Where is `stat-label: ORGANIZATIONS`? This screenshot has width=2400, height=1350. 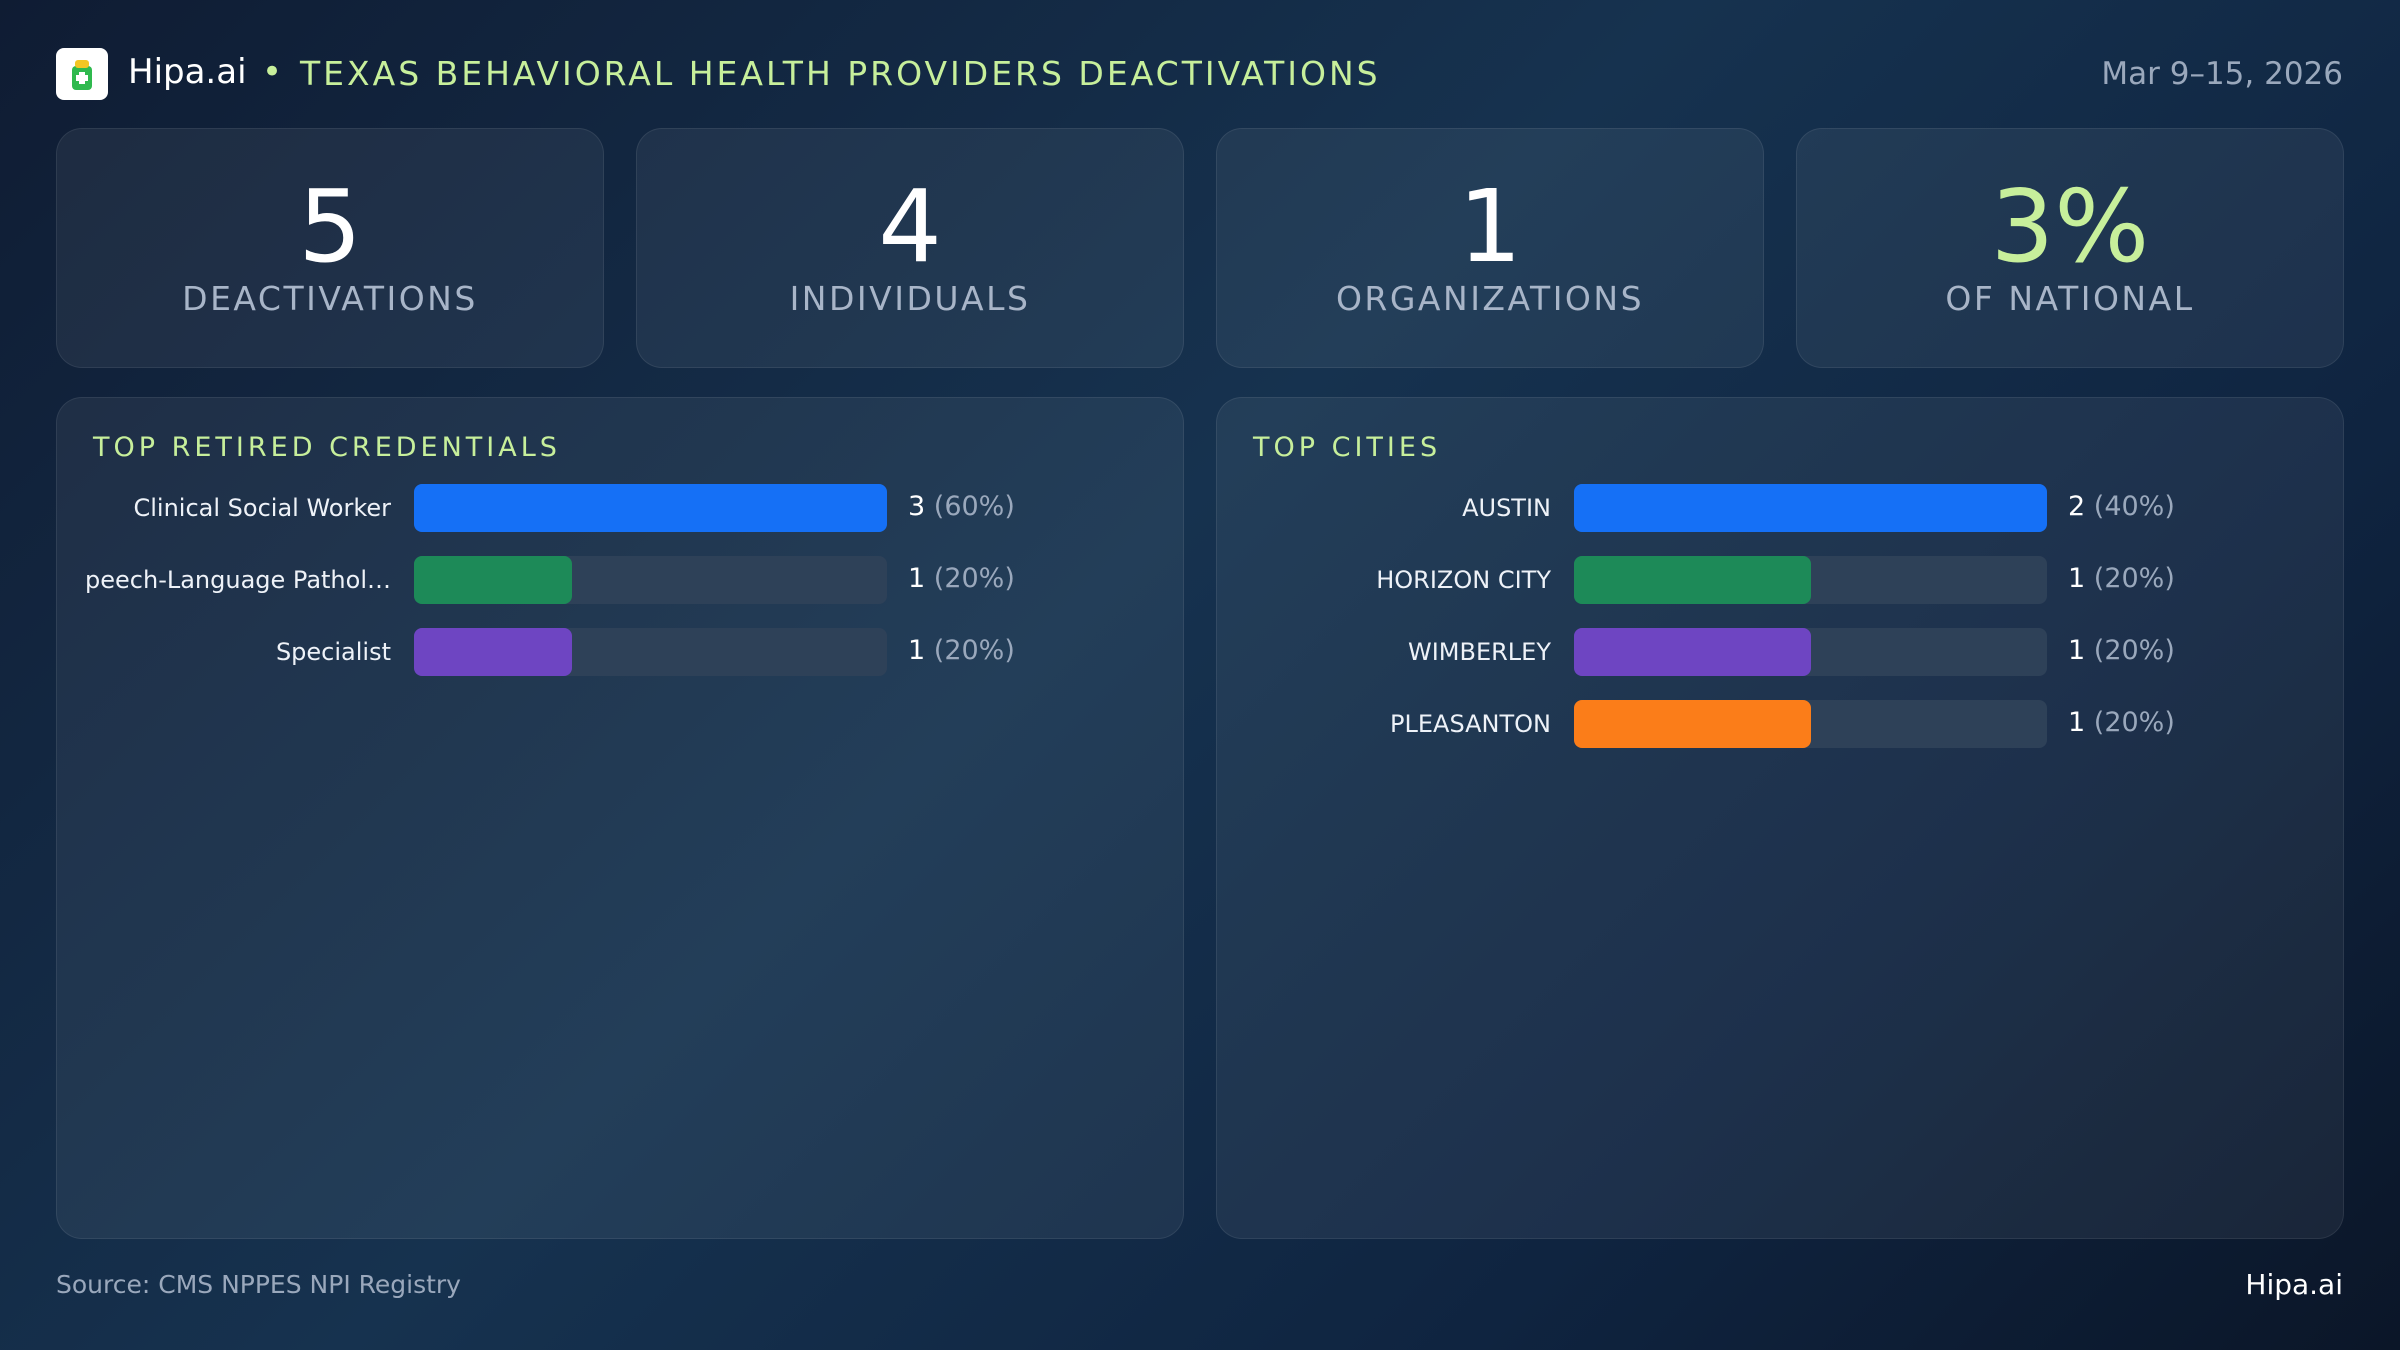
stat-label: ORGANIZATIONS is located at coordinates (1490, 298).